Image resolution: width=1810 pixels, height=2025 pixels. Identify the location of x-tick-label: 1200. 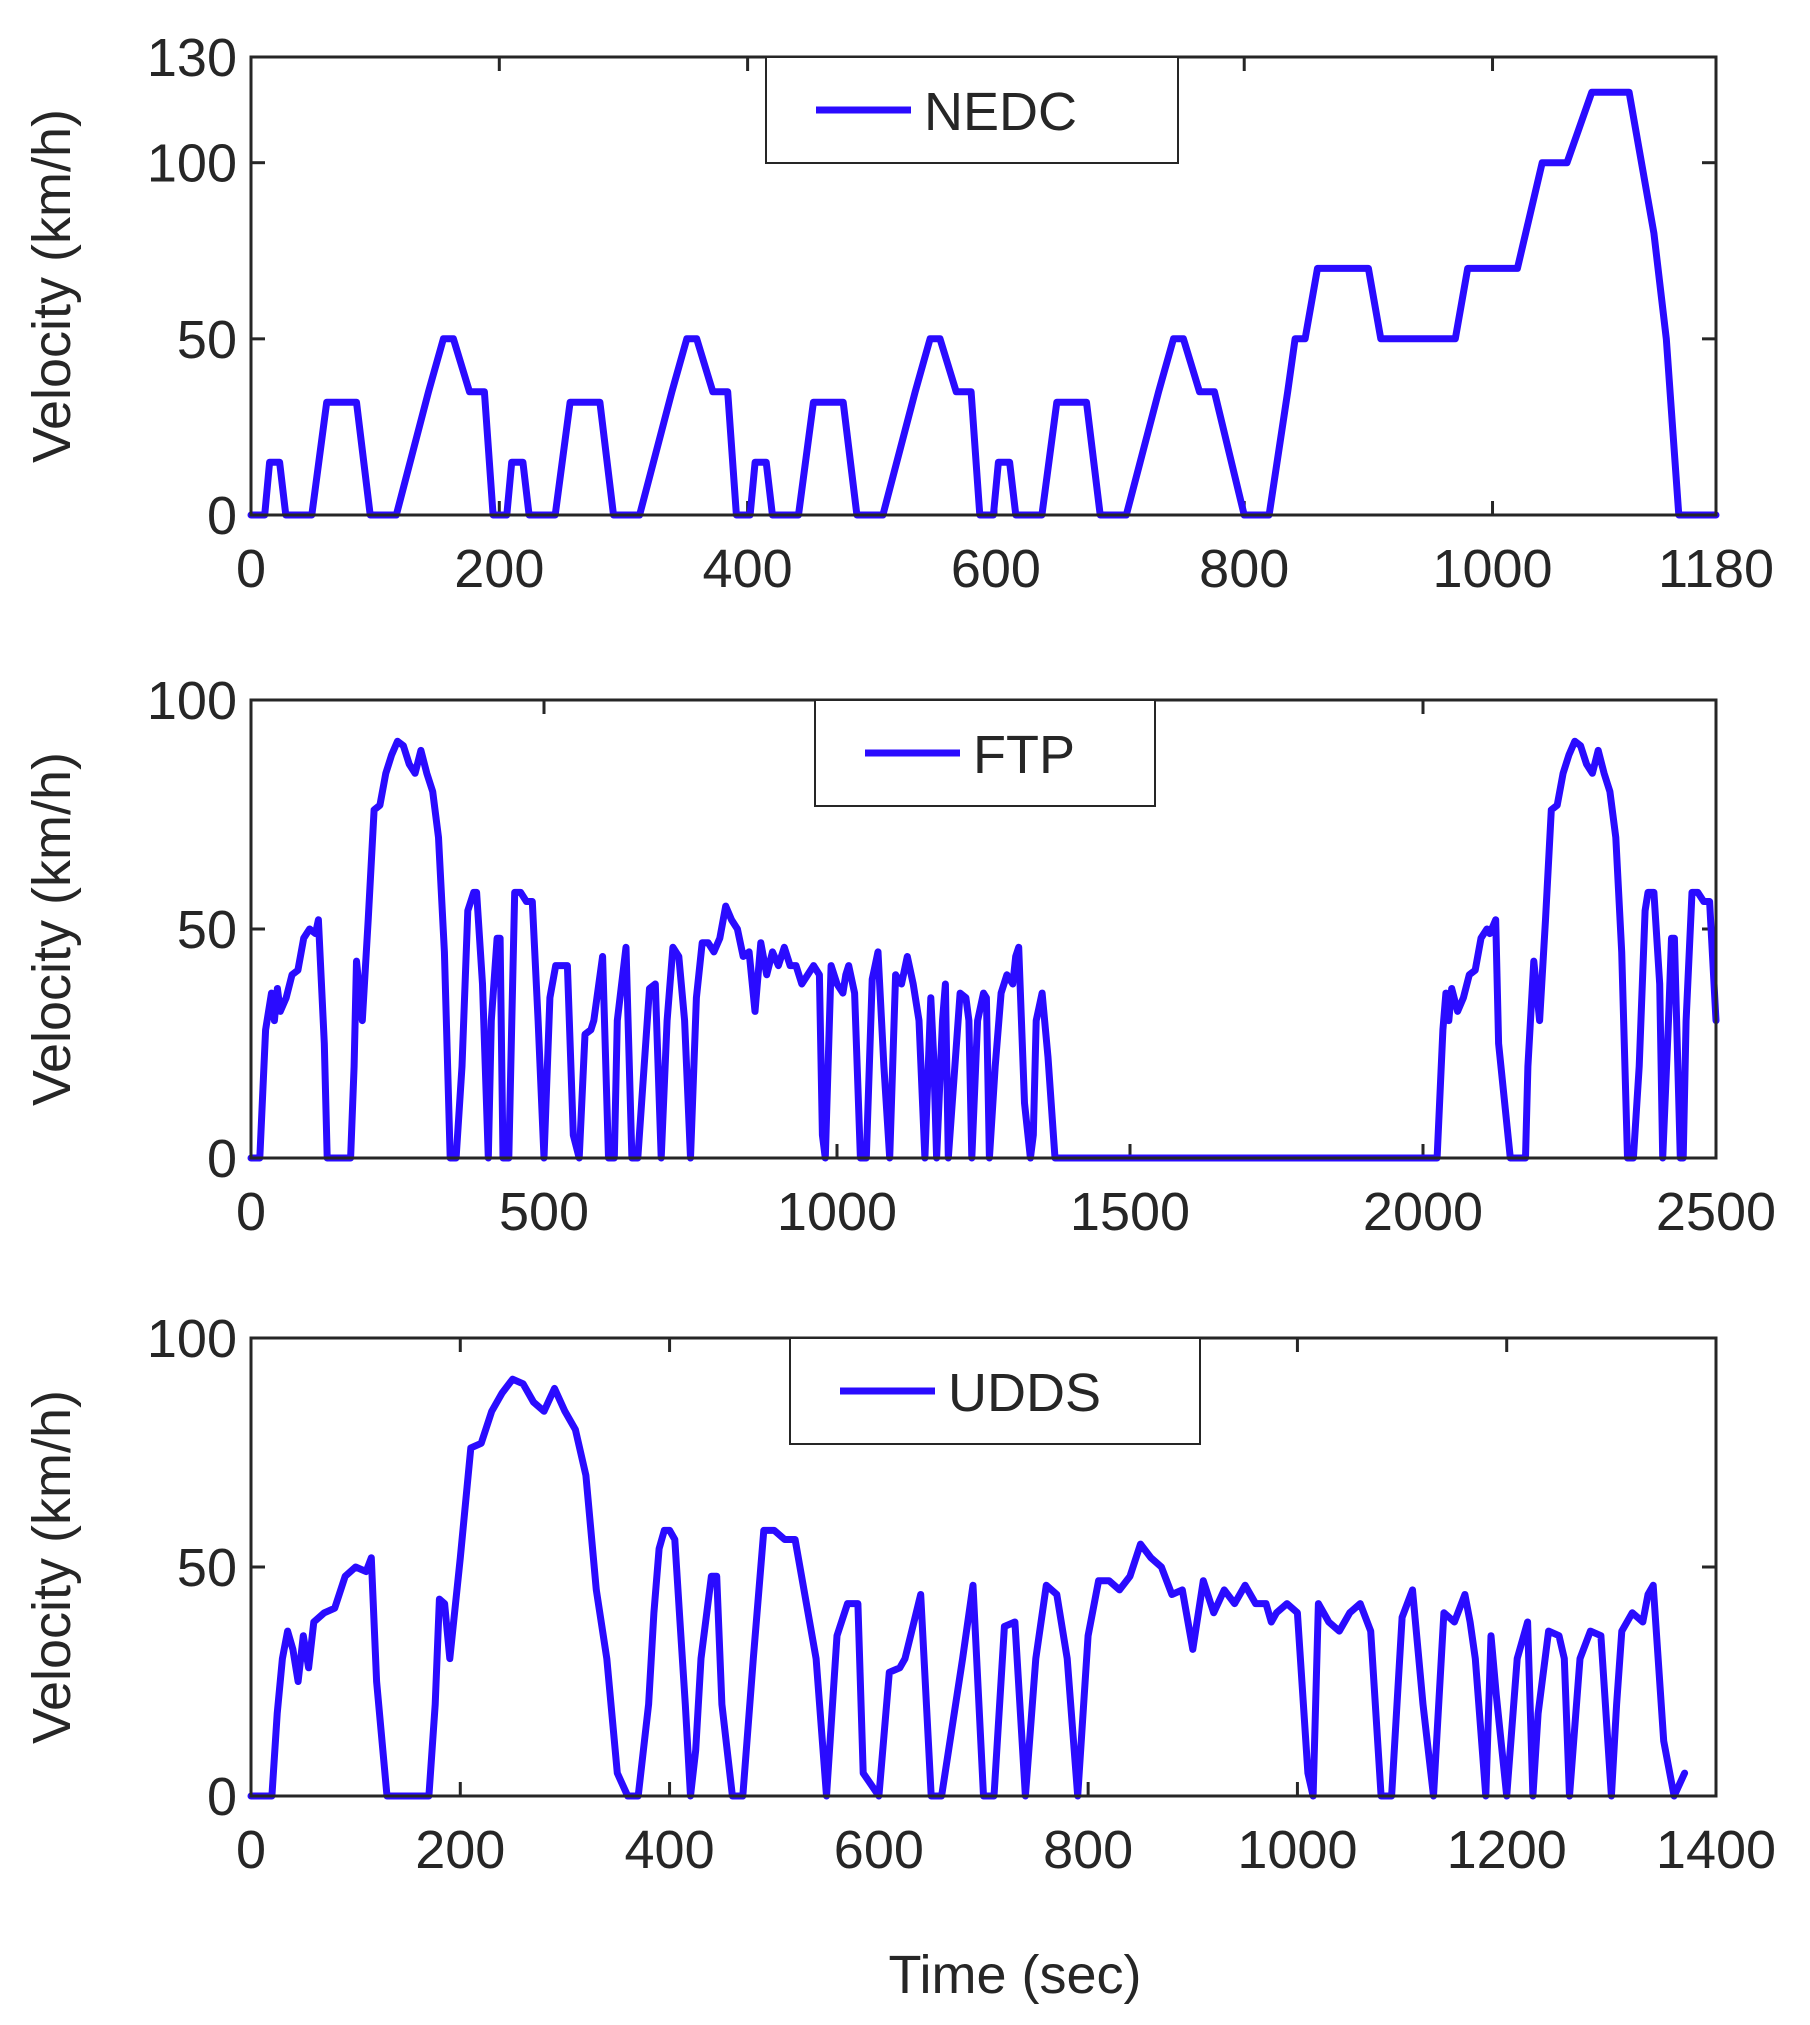
(1507, 1850).